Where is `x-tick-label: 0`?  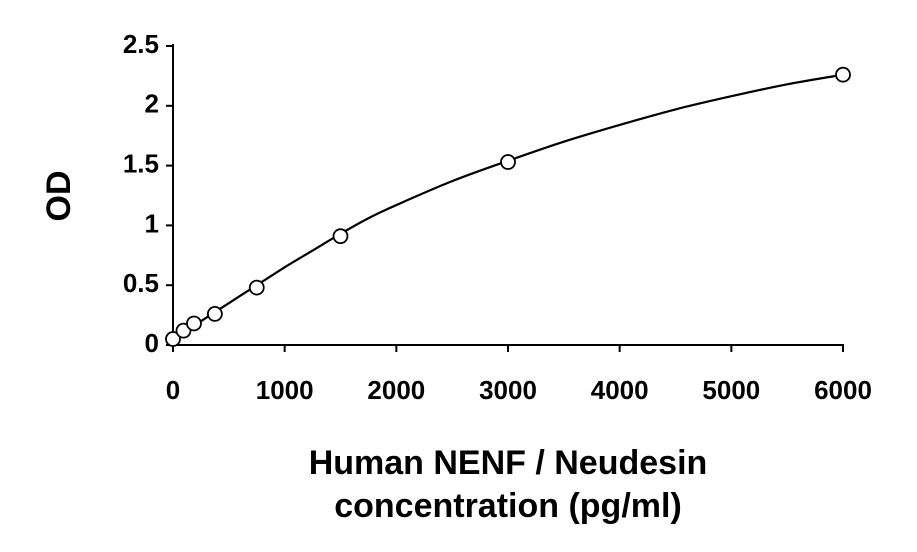
x-tick-label: 0 is located at coordinates (173, 390).